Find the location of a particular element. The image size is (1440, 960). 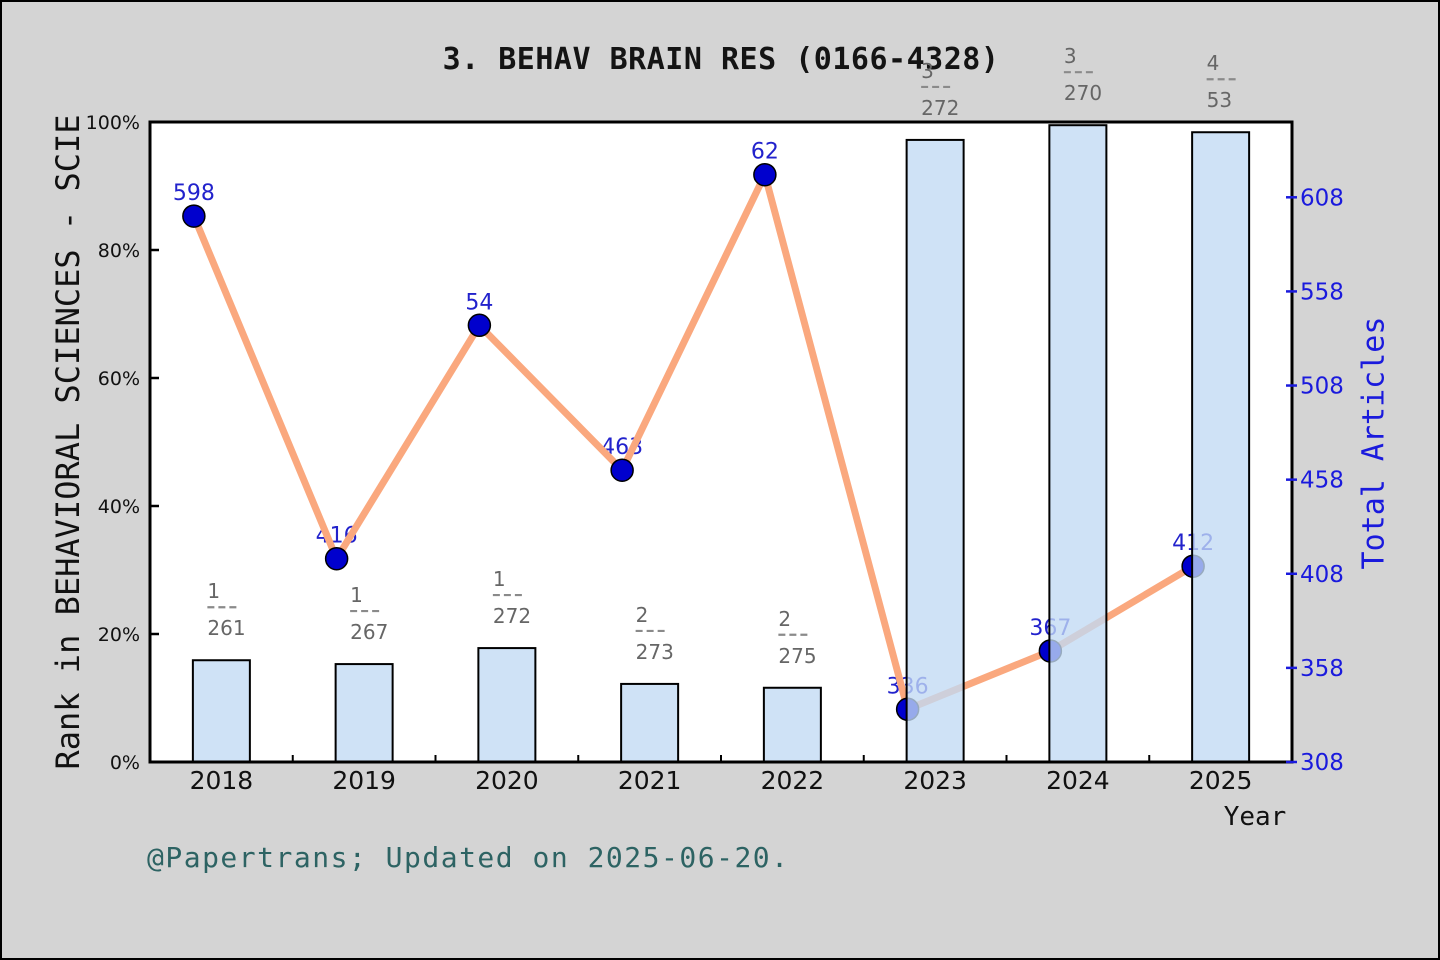

x-axis-title: Year is located at coordinates (1255, 817).